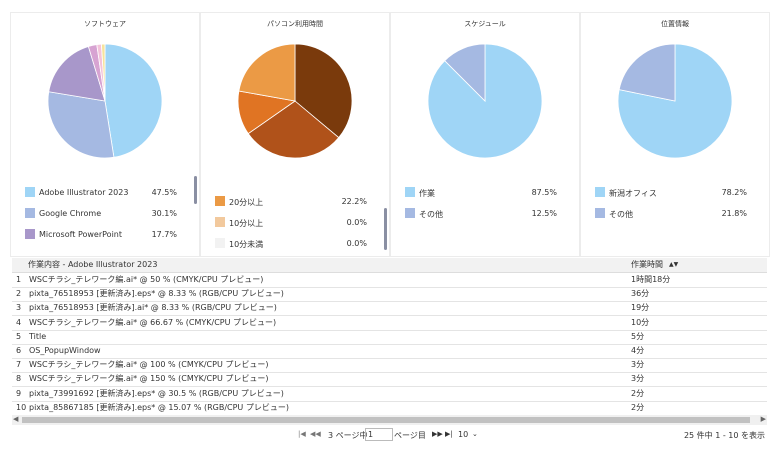 This screenshot has width=779, height=452. Describe the element at coordinates (674, 264) in the screenshot. I see `sort-icon: ▲▼` at that location.